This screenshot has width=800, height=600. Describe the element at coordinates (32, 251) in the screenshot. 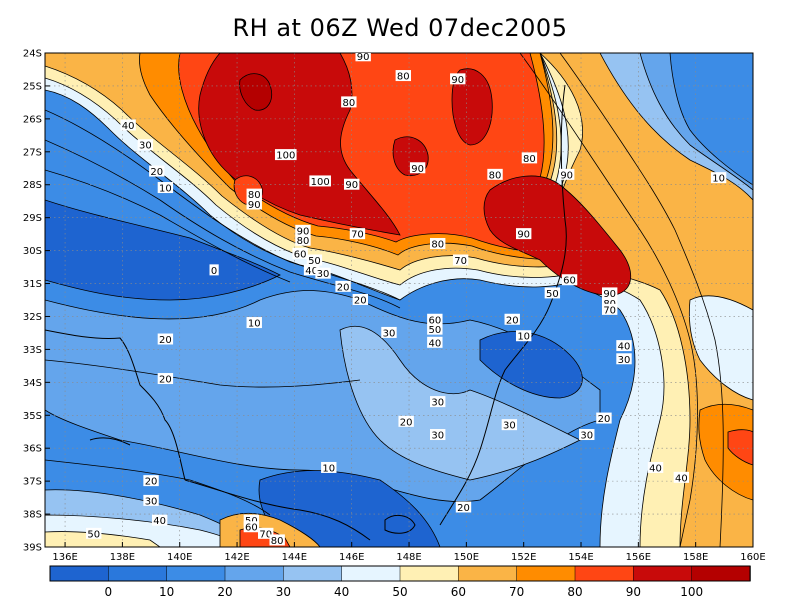

I see `lat-tick-label: 30S` at that location.